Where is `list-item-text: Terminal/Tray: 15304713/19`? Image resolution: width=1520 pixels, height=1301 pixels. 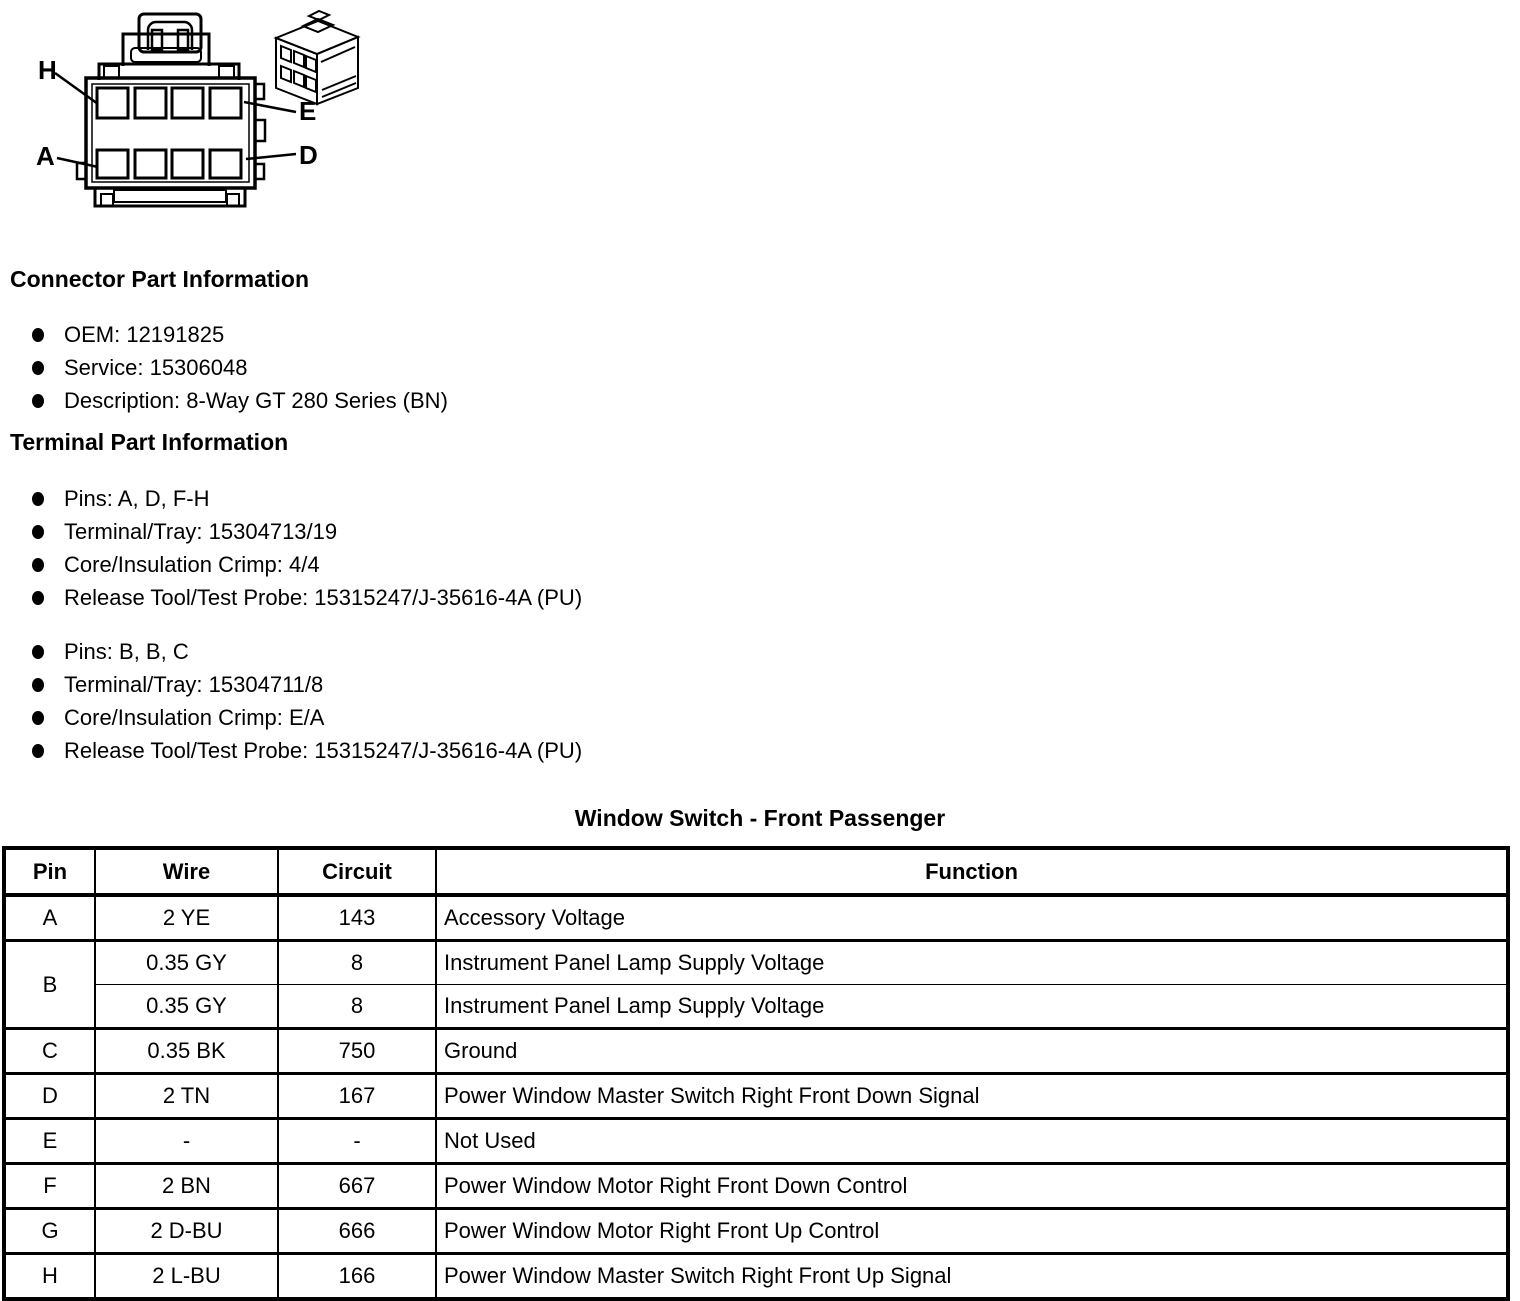
list-item-text: Terminal/Tray: 15304713/19 is located at coordinates (201, 531).